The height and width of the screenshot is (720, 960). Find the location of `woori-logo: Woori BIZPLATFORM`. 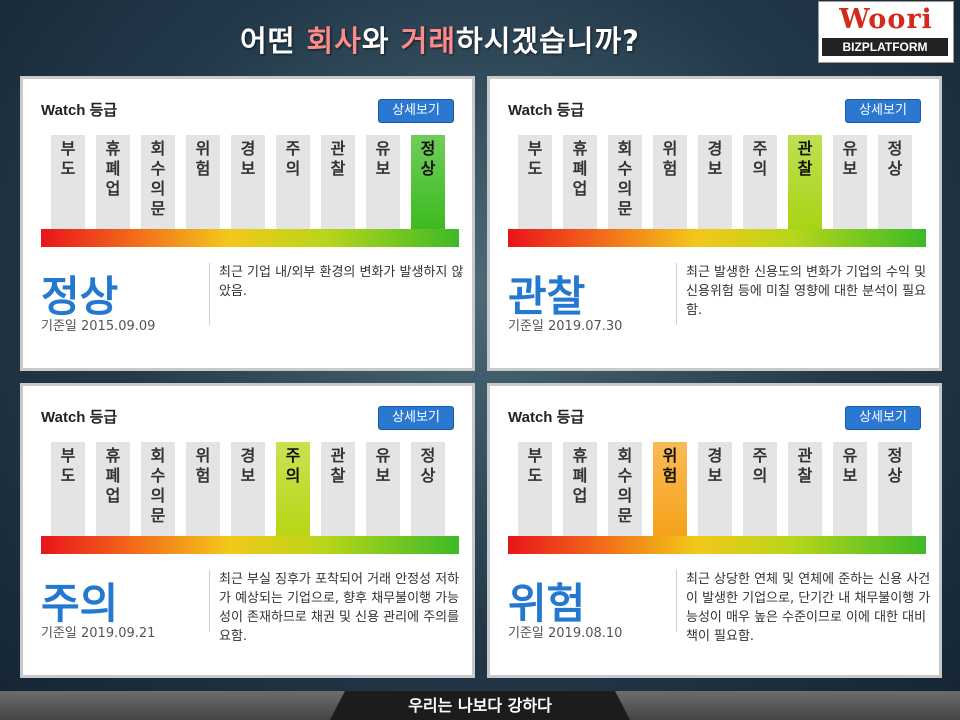

woori-logo: Woori BIZPLATFORM is located at coordinates (886, 32).